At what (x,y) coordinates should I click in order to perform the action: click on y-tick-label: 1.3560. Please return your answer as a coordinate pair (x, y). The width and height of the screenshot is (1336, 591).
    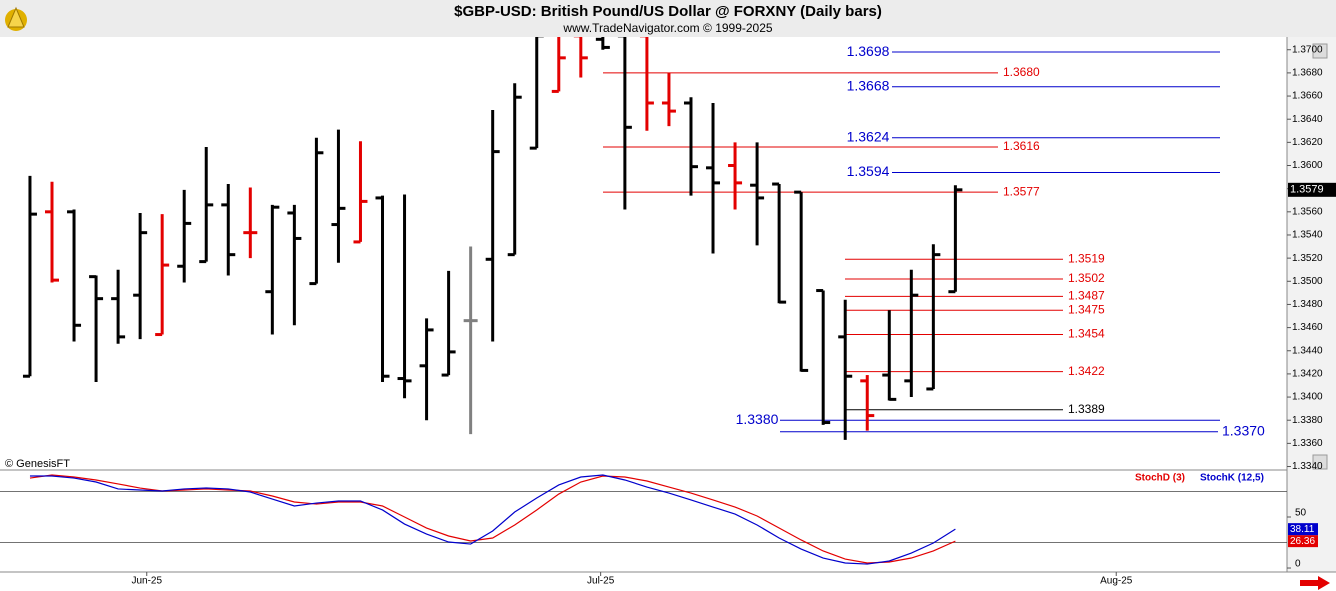
    Looking at the image, I should click on (1307, 211).